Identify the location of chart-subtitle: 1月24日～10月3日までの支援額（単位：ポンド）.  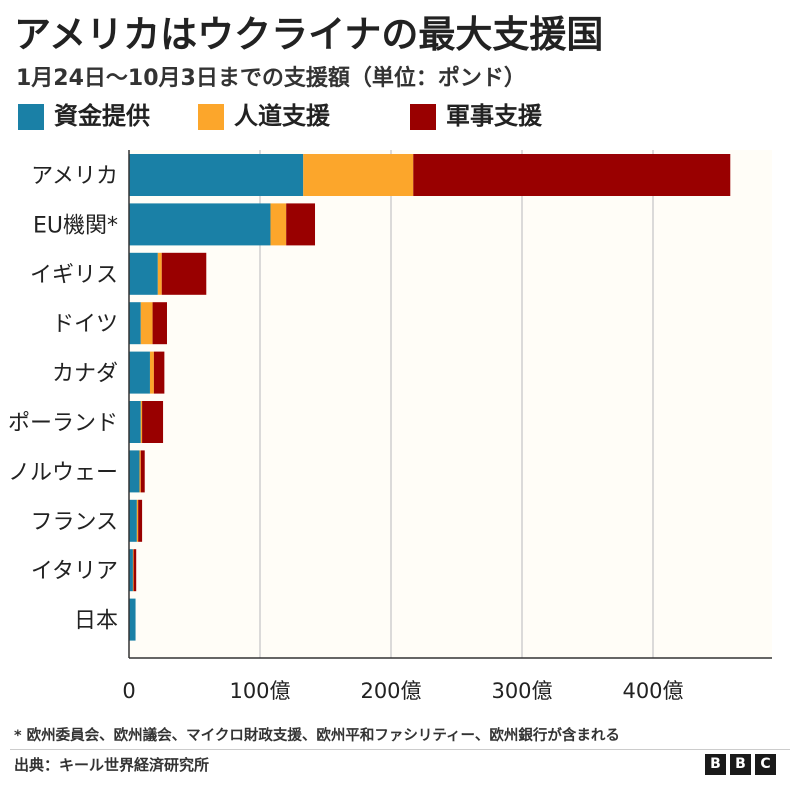
(271, 78).